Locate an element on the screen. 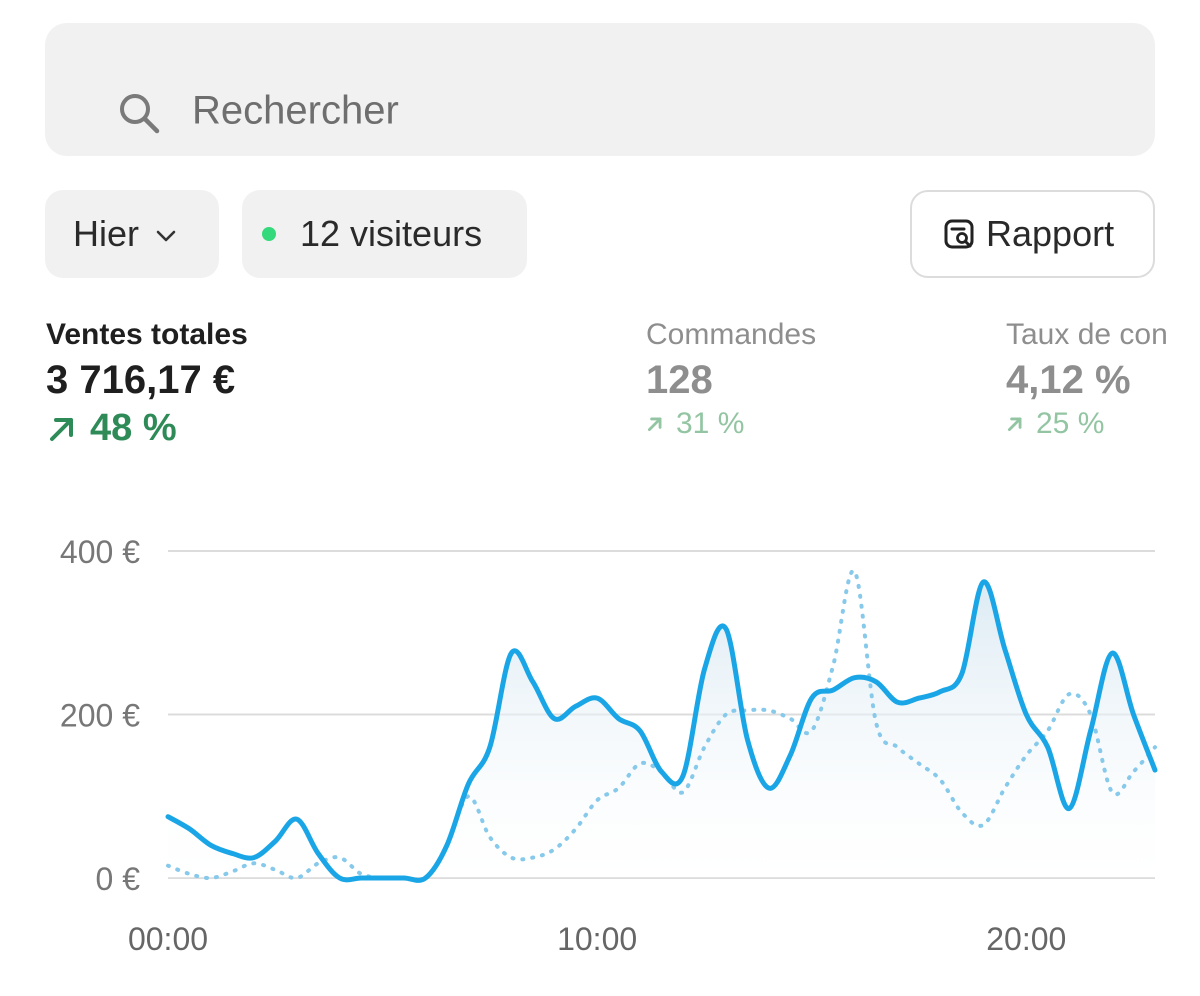  live-status-dot is located at coordinates (269, 234).